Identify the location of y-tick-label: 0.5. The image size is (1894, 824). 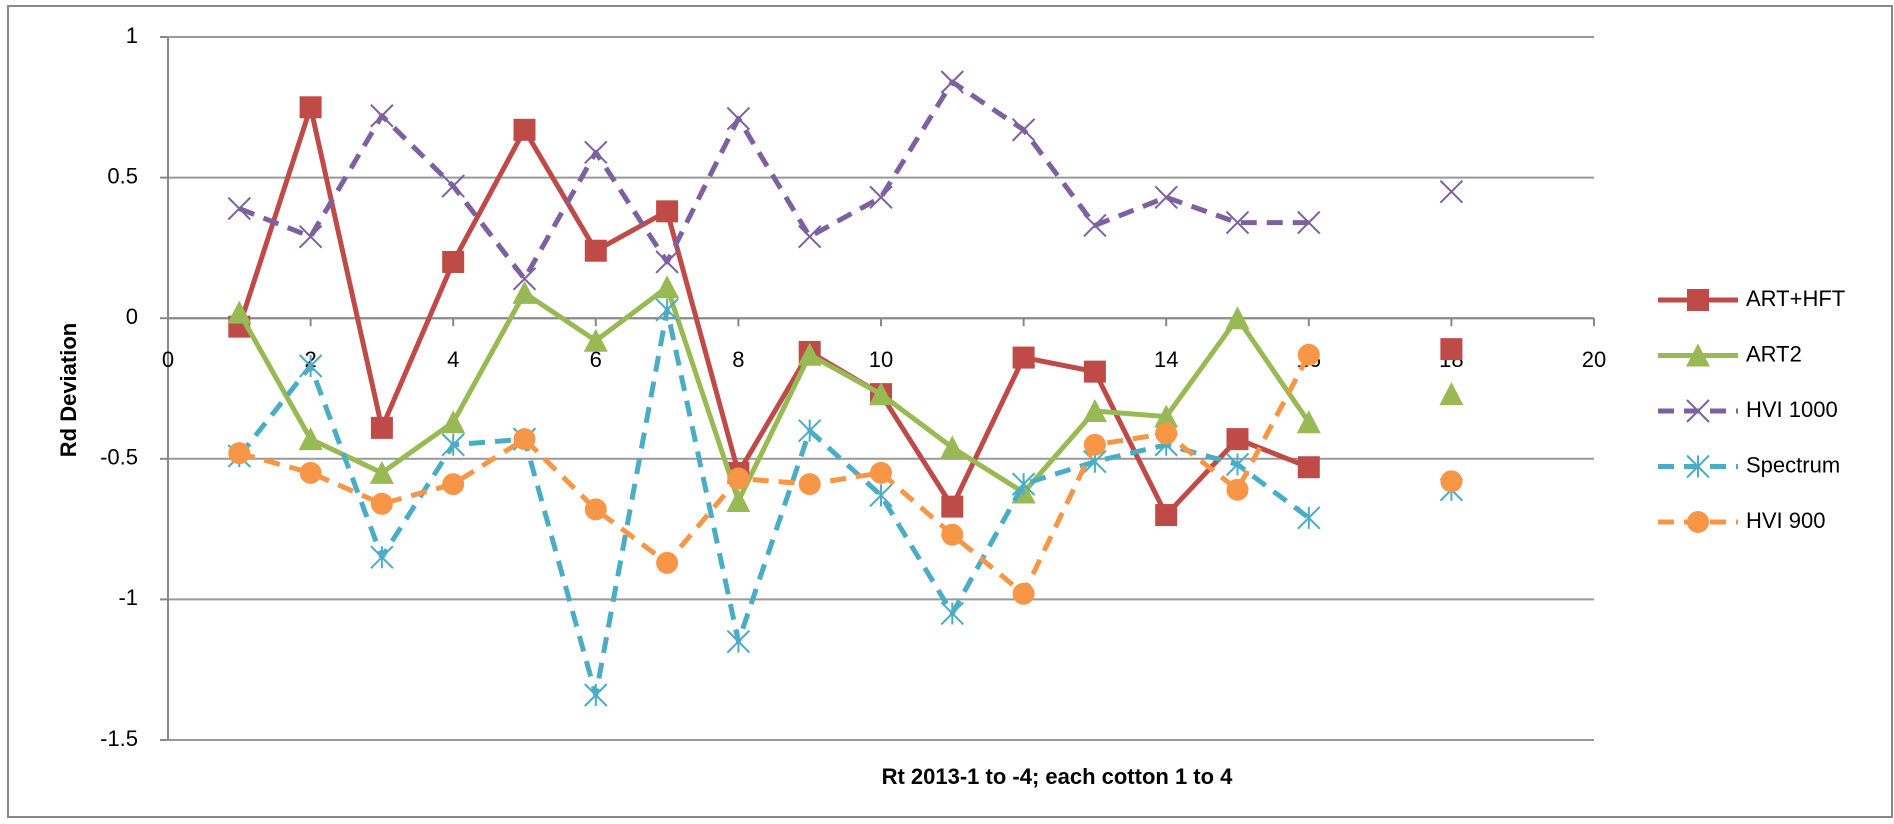
(122, 175).